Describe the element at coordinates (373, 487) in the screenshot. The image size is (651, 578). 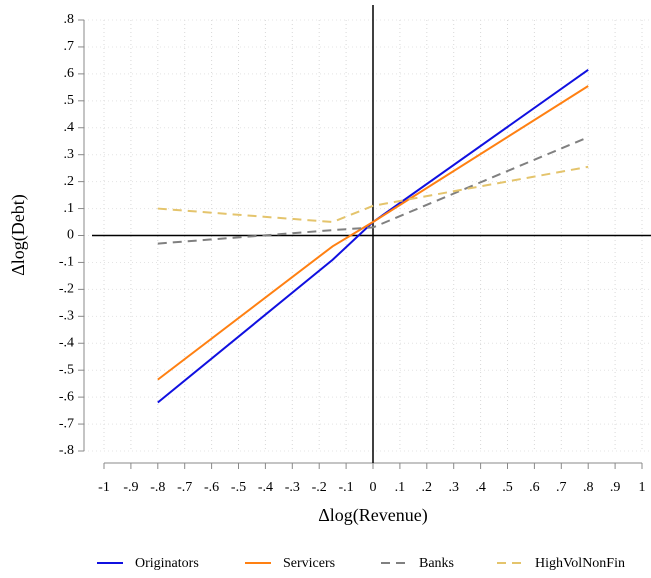
I see `x-tick-label: 0` at that location.